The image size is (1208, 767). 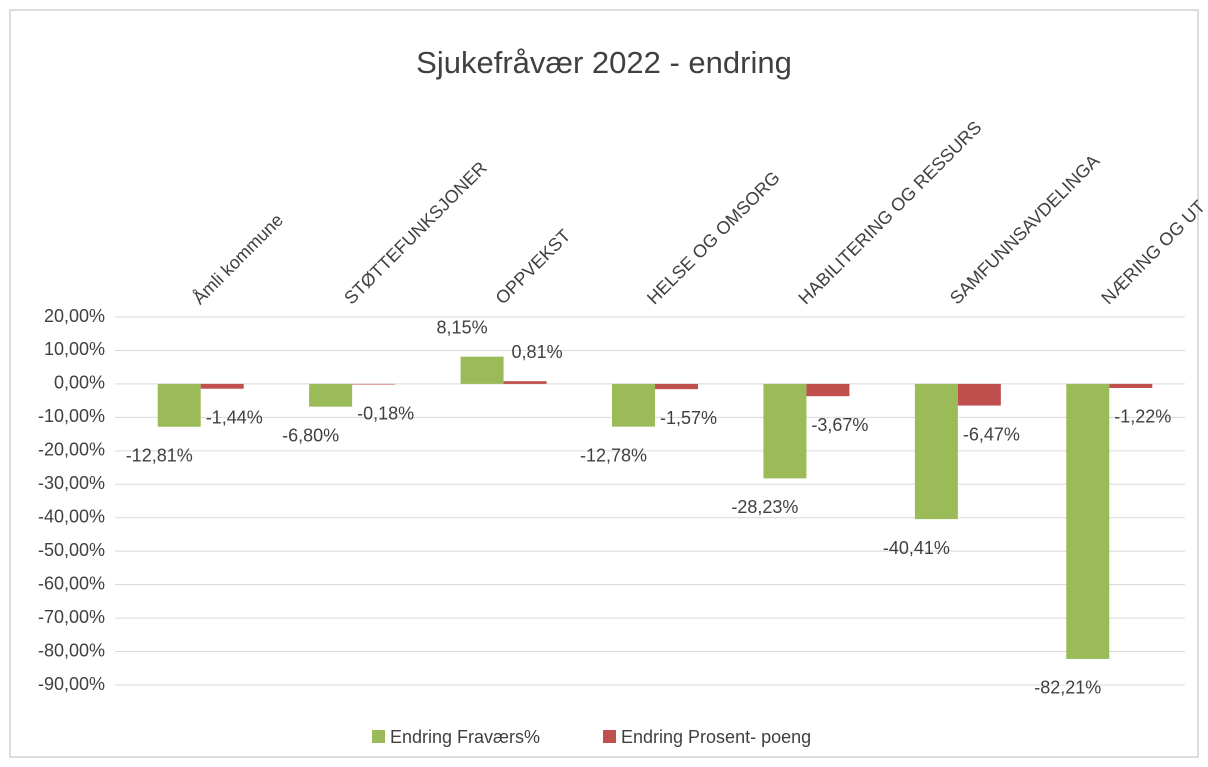 What do you see at coordinates (1067, 688) in the screenshot?
I see `data-label: -82,21%` at bounding box center [1067, 688].